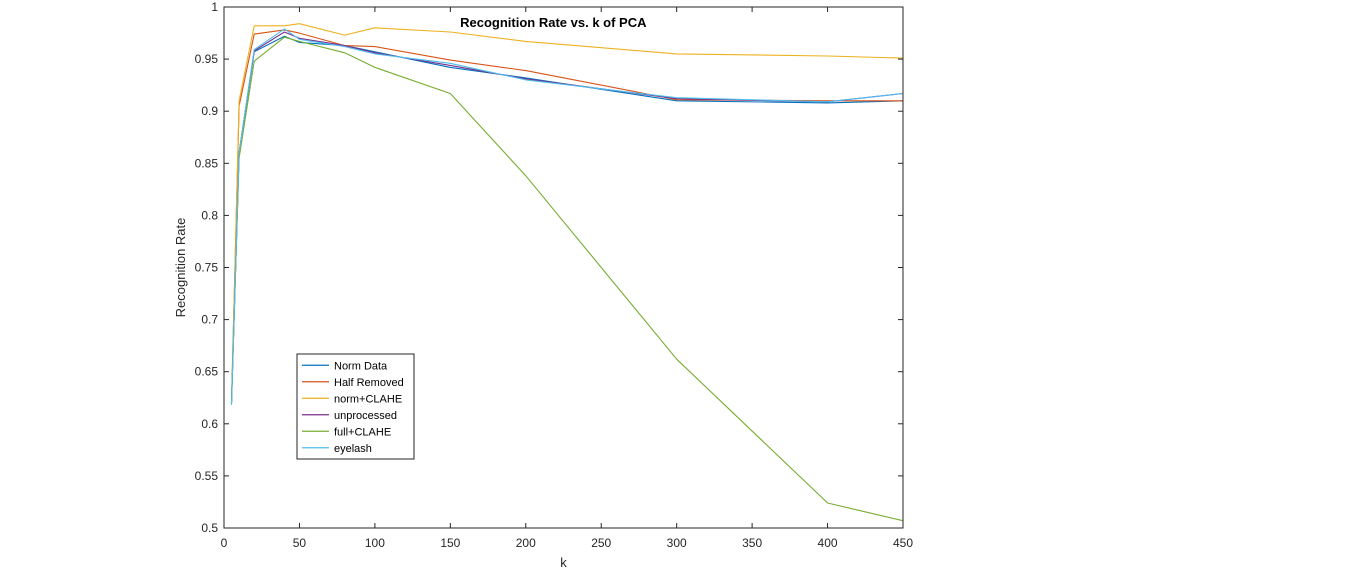  Describe the element at coordinates (209, 215) in the screenshot. I see `y-tick-label: 0.8` at that location.